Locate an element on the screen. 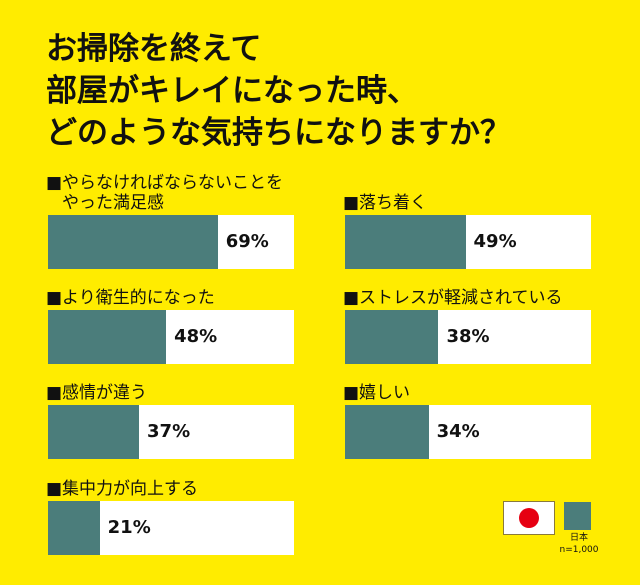 This screenshot has height=585, width=640. bar-value: 49% is located at coordinates (495, 241).